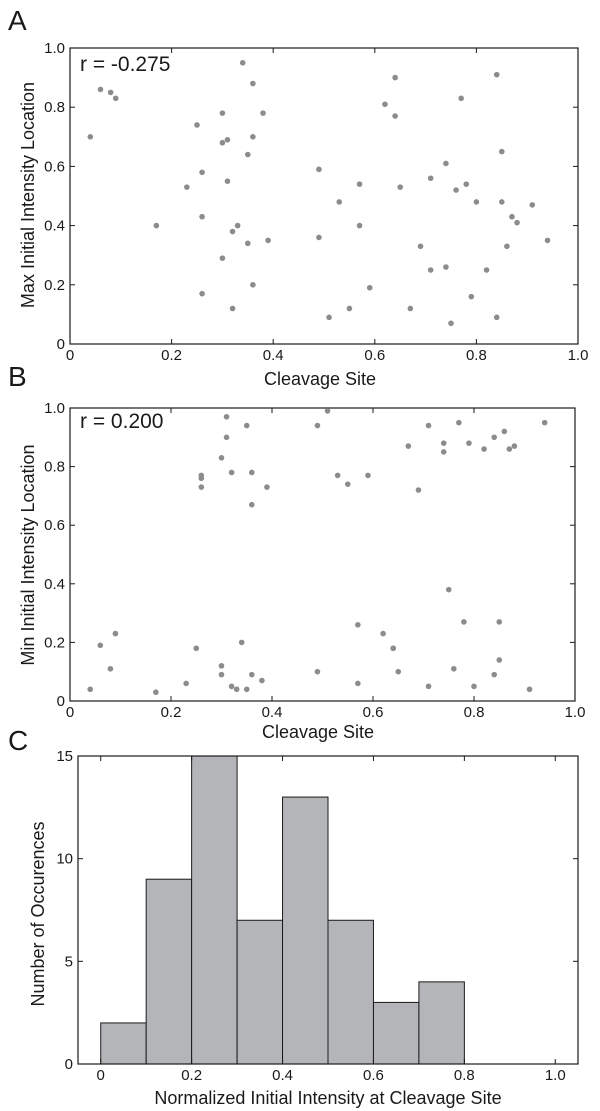 This screenshot has height=1111, width=600. Describe the element at coordinates (70, 355) in the screenshot. I see `a-x-tick-label: 0` at that location.